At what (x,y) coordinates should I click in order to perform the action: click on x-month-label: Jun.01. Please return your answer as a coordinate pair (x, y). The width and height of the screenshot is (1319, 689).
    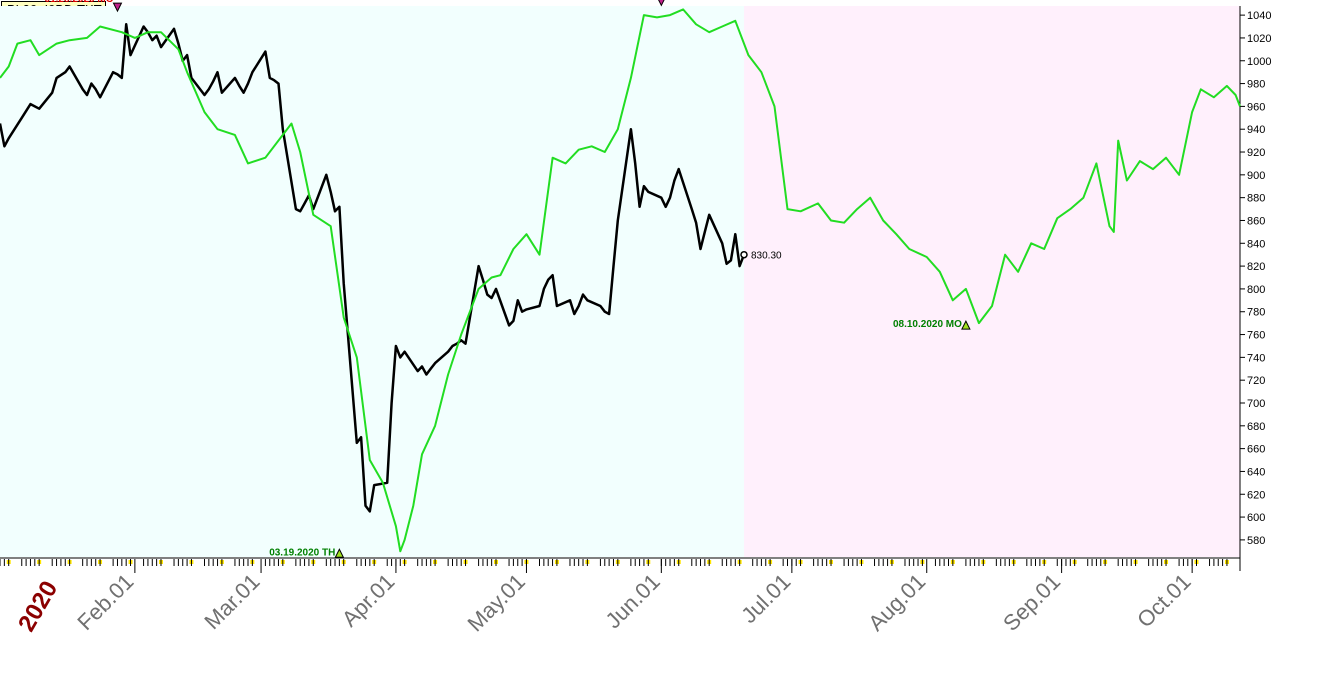
    Looking at the image, I should click on (632, 601).